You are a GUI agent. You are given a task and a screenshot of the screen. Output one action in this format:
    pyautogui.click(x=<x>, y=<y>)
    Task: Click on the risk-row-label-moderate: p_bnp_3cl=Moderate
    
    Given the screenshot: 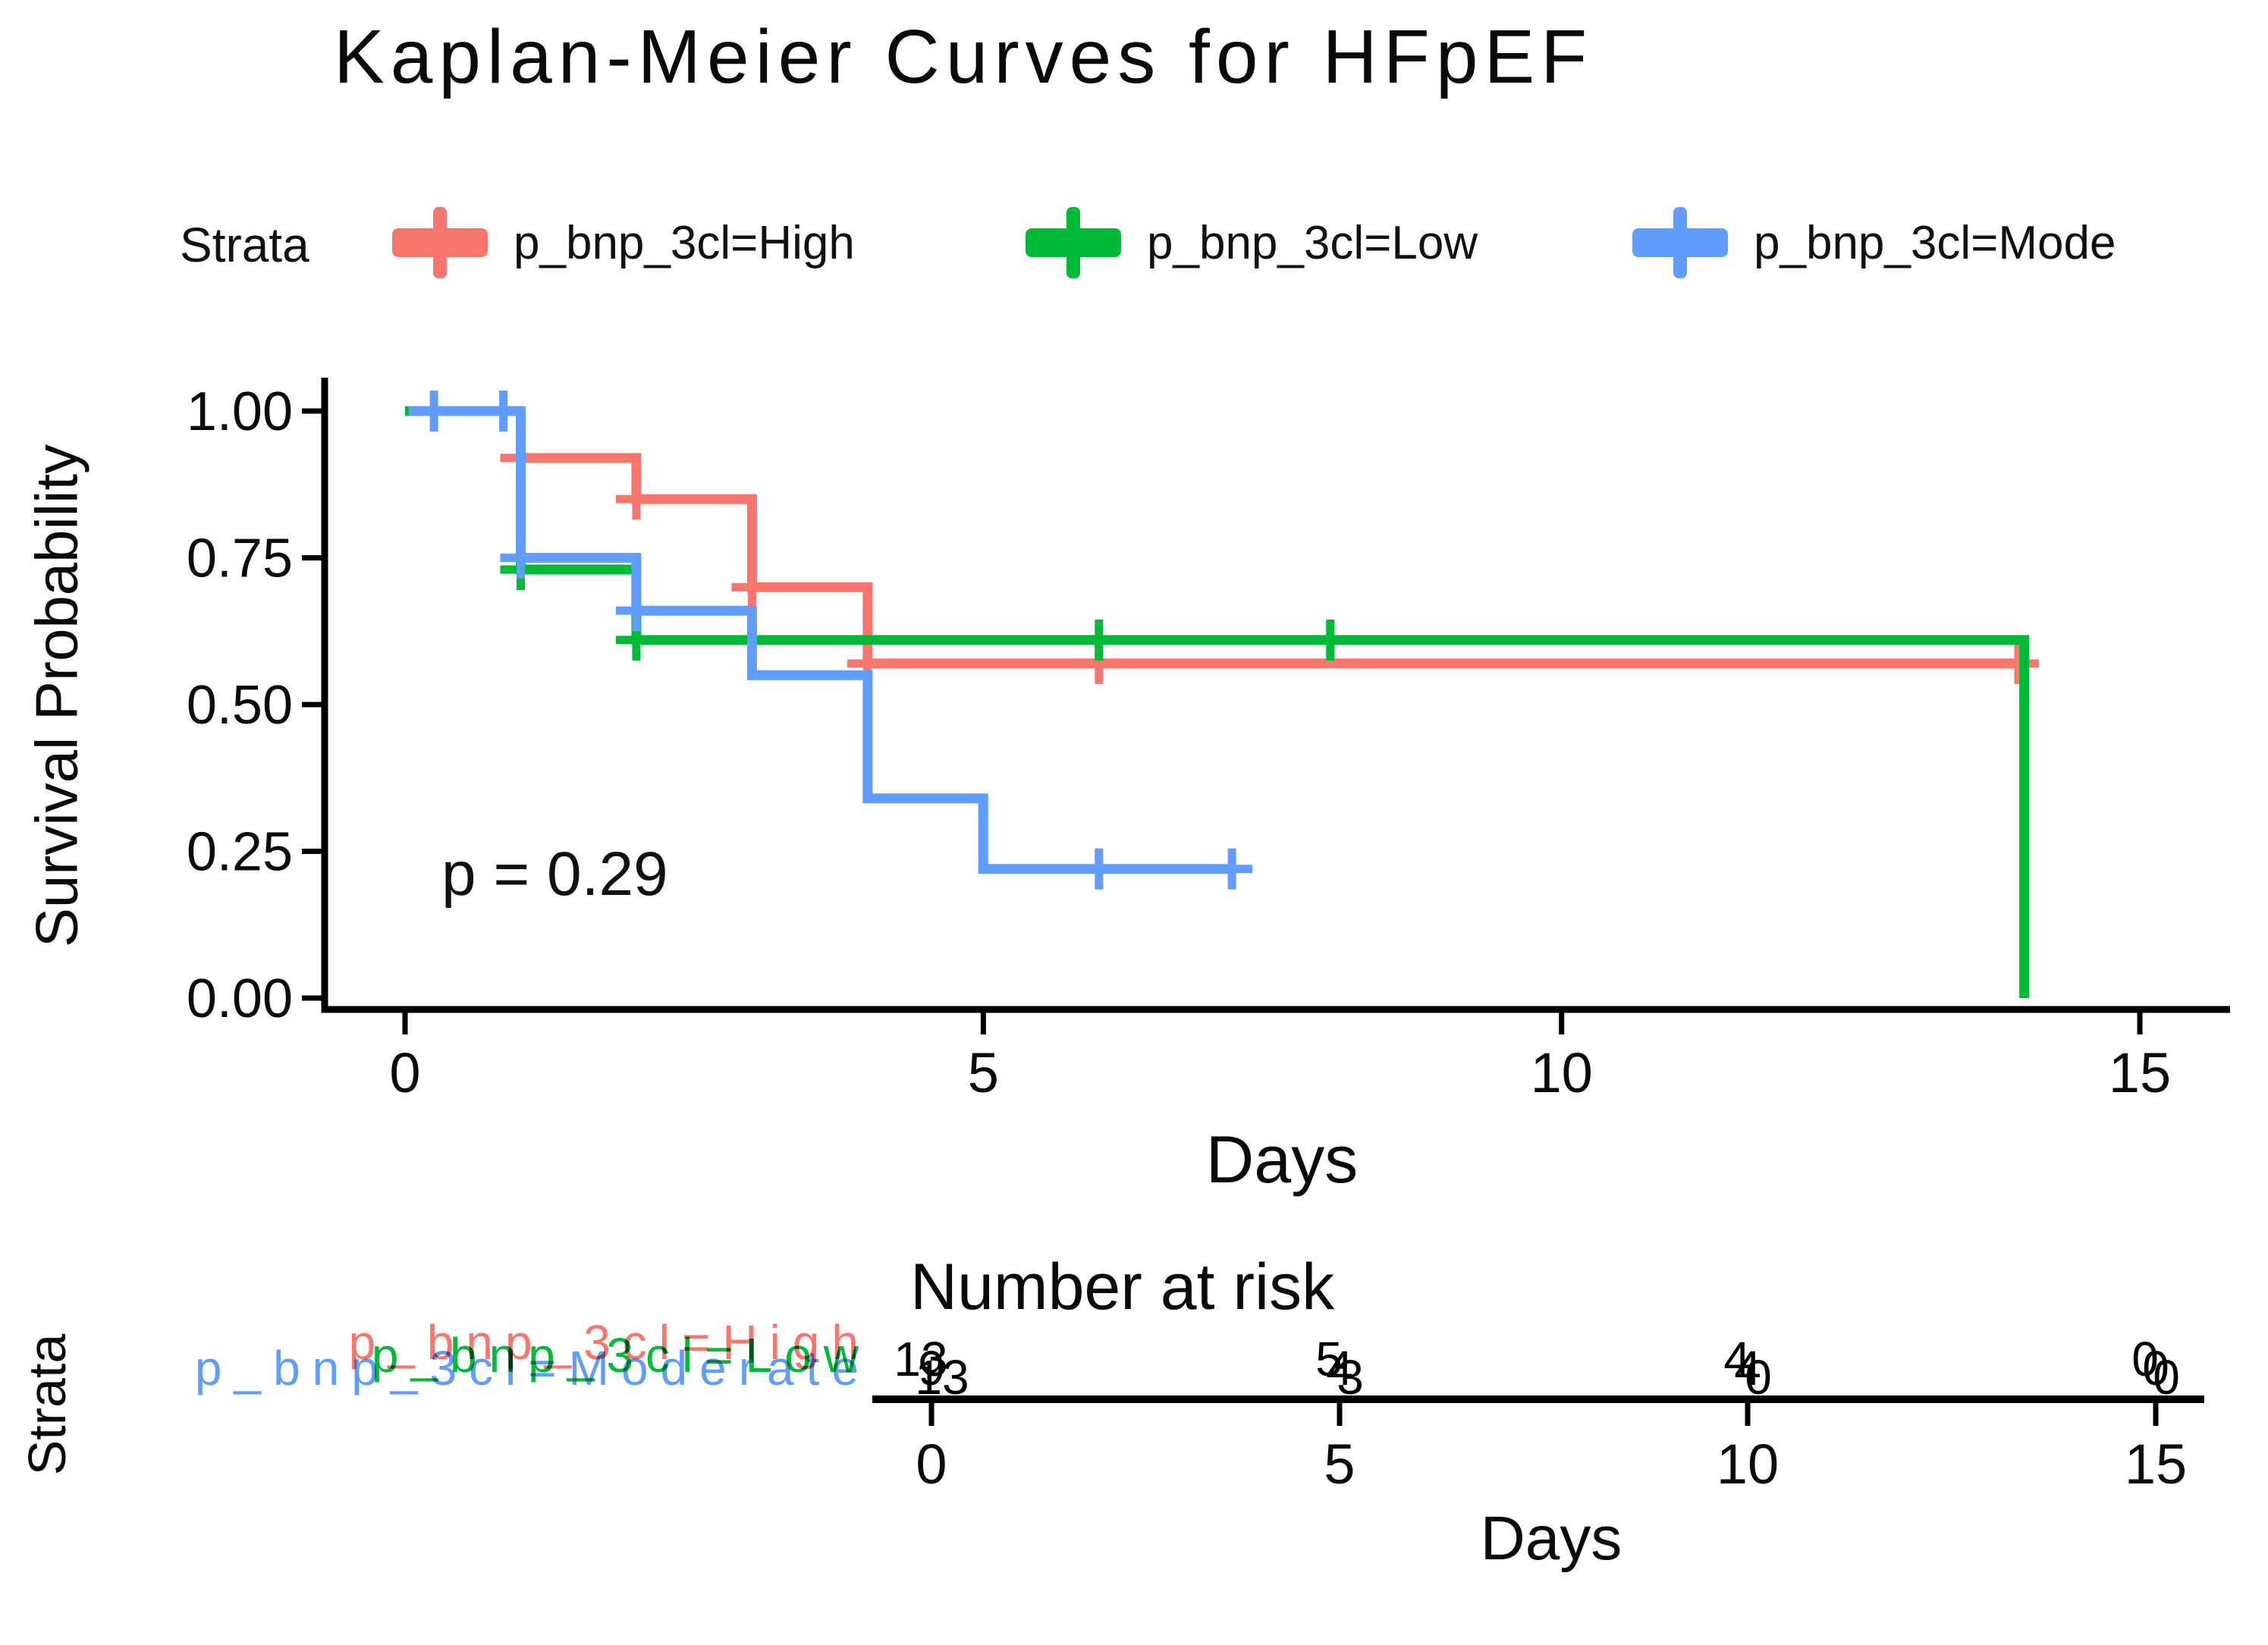 What is the action you would take?
    pyautogui.click(x=532, y=1368)
    